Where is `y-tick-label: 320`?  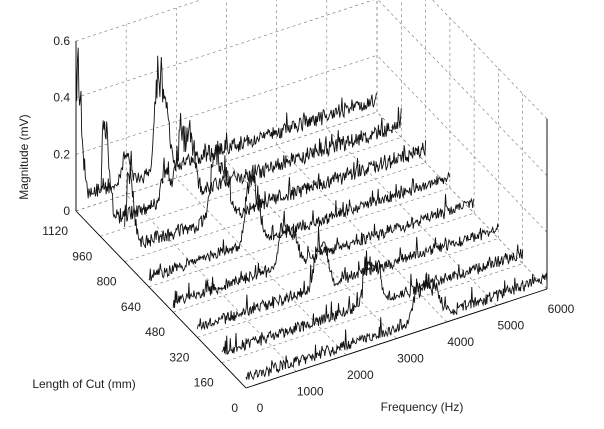 y-tick-label: 320 is located at coordinates (179, 357).